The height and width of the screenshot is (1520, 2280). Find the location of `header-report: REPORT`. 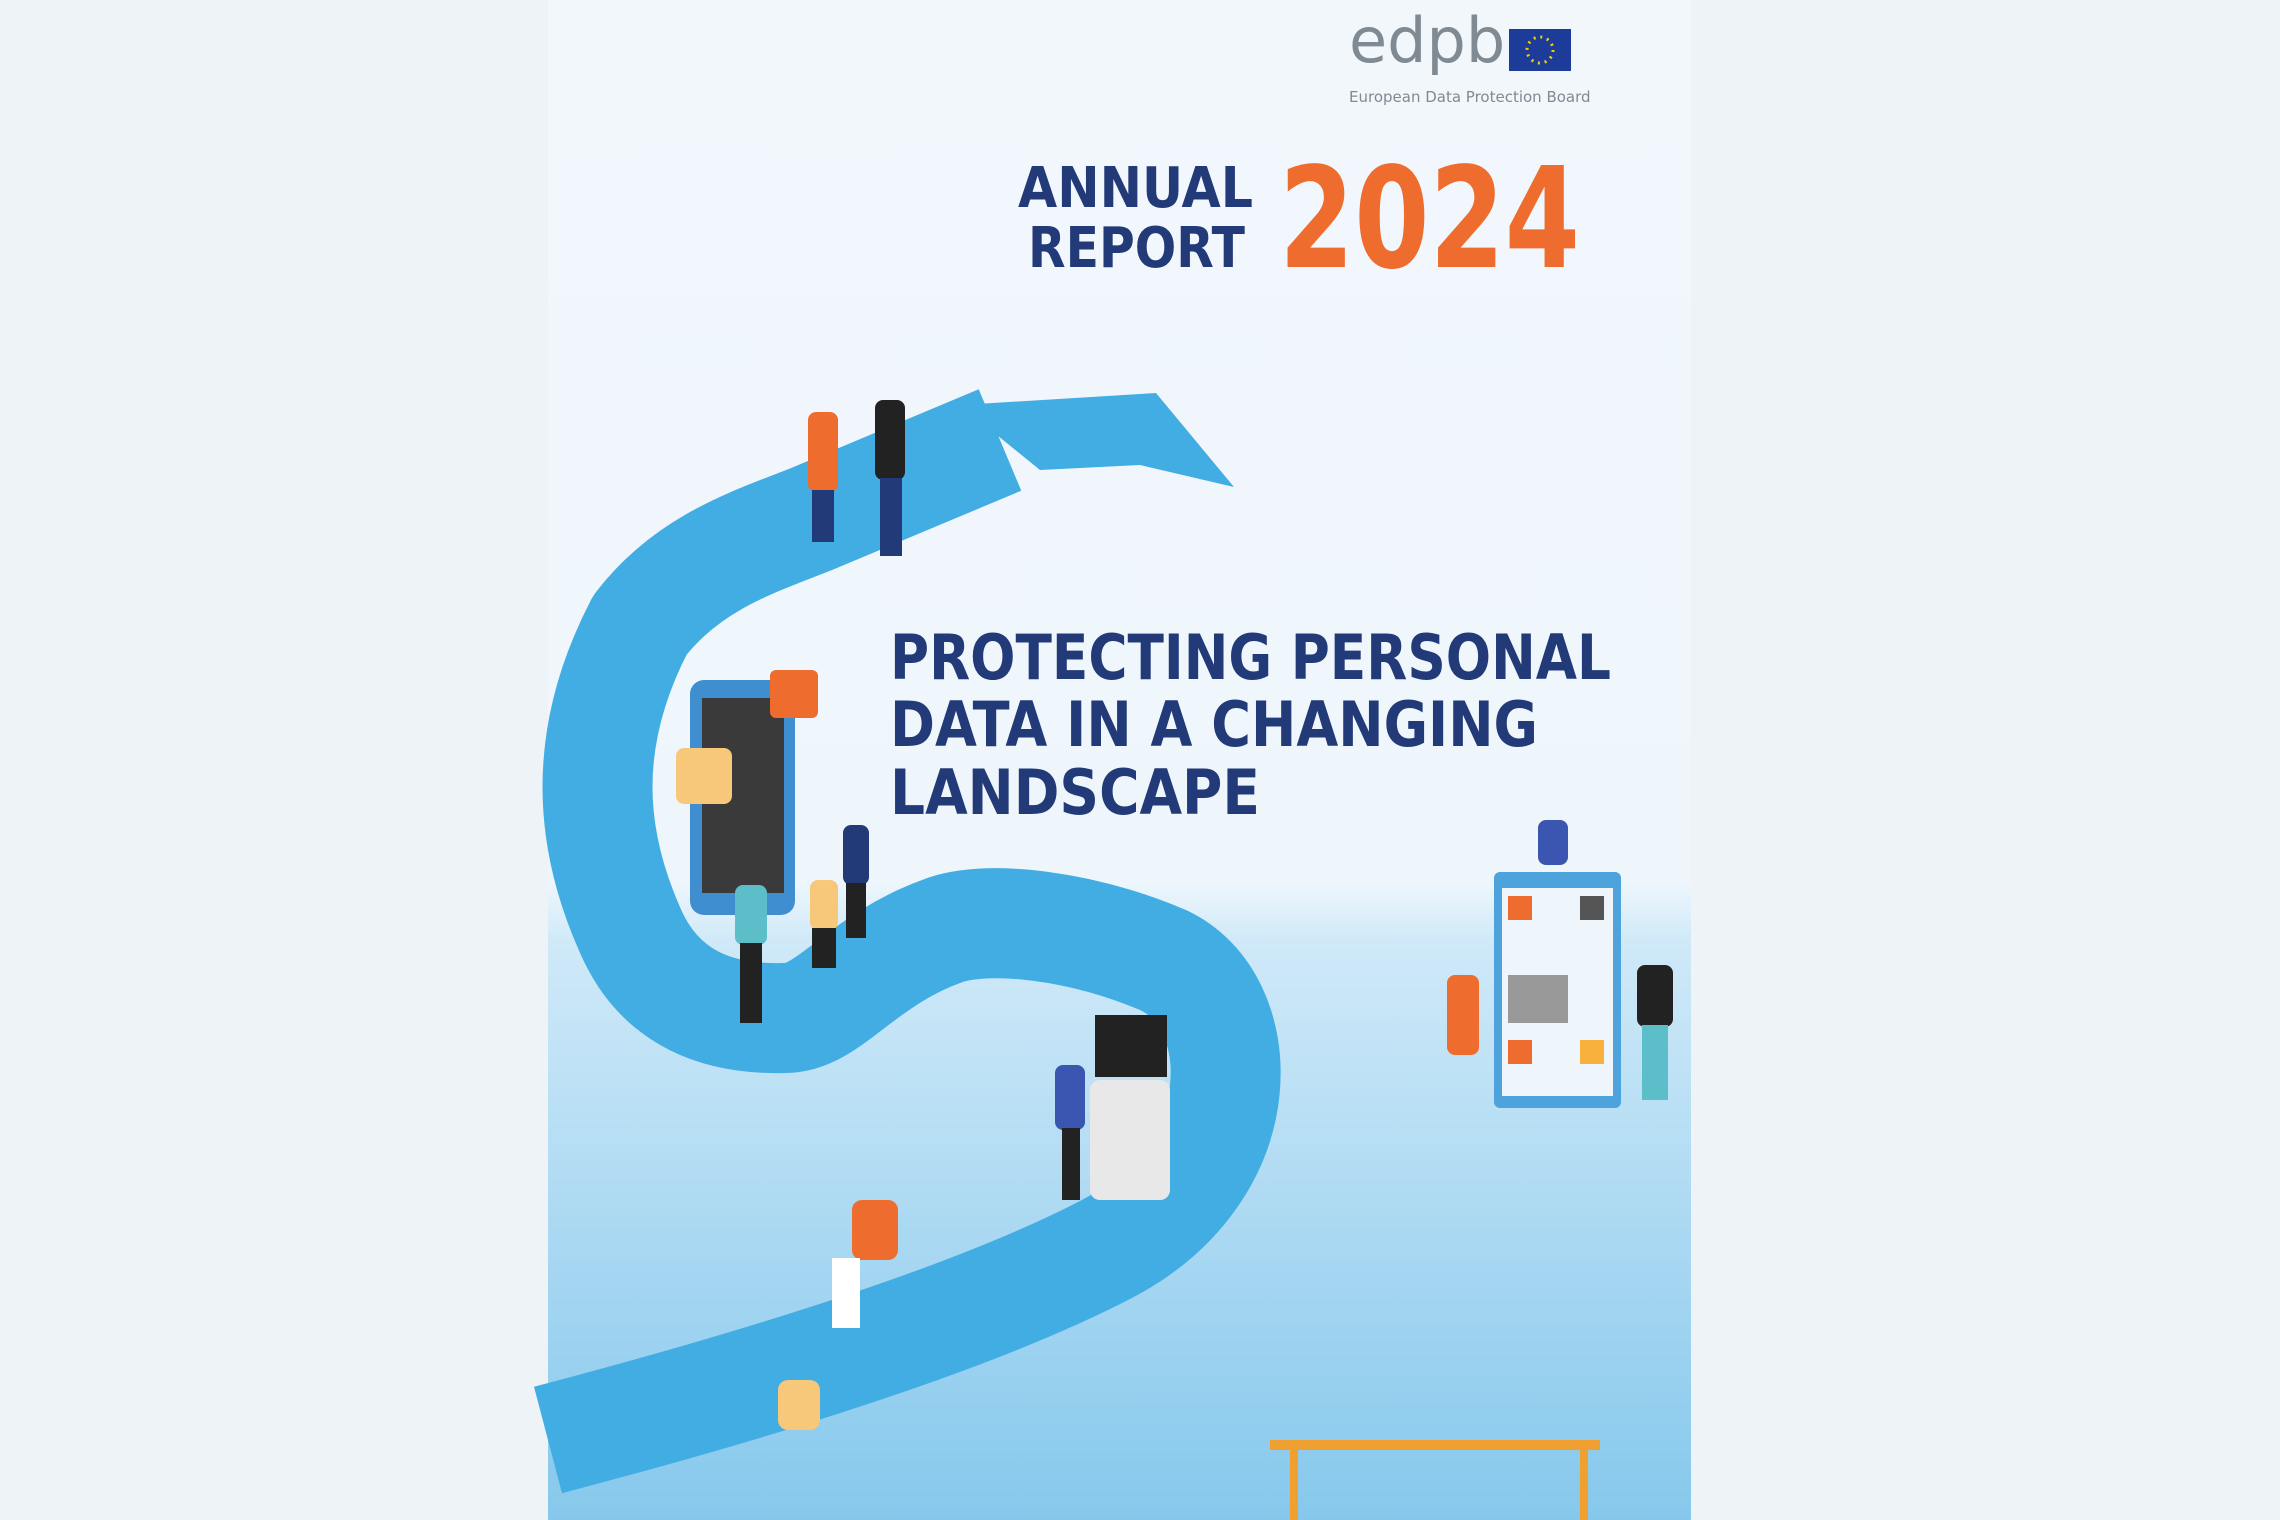

header-report: REPORT is located at coordinates (1136, 248).